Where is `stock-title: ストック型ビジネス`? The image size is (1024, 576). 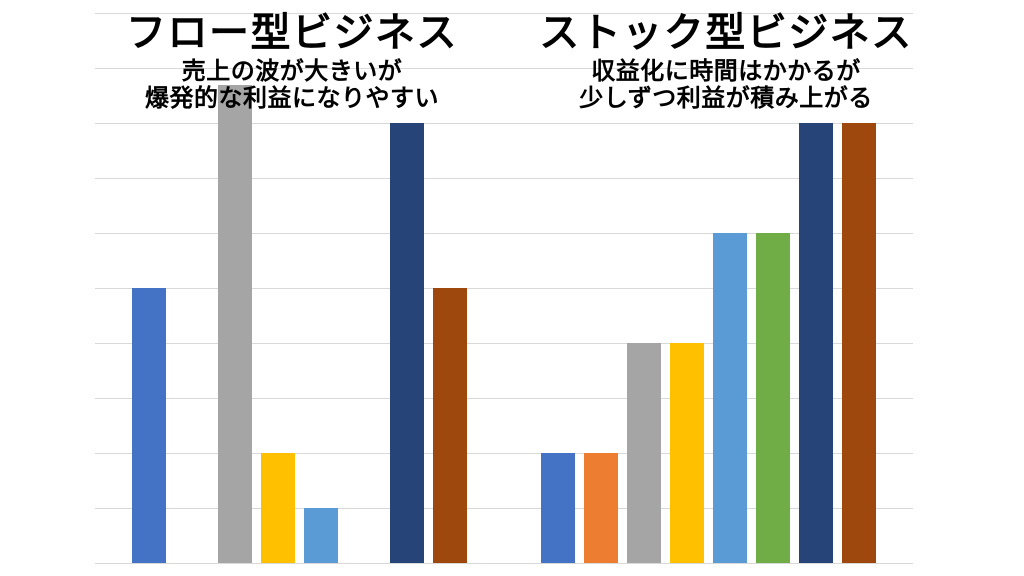 stock-title: ストック型ビジネス is located at coordinates (726, 33).